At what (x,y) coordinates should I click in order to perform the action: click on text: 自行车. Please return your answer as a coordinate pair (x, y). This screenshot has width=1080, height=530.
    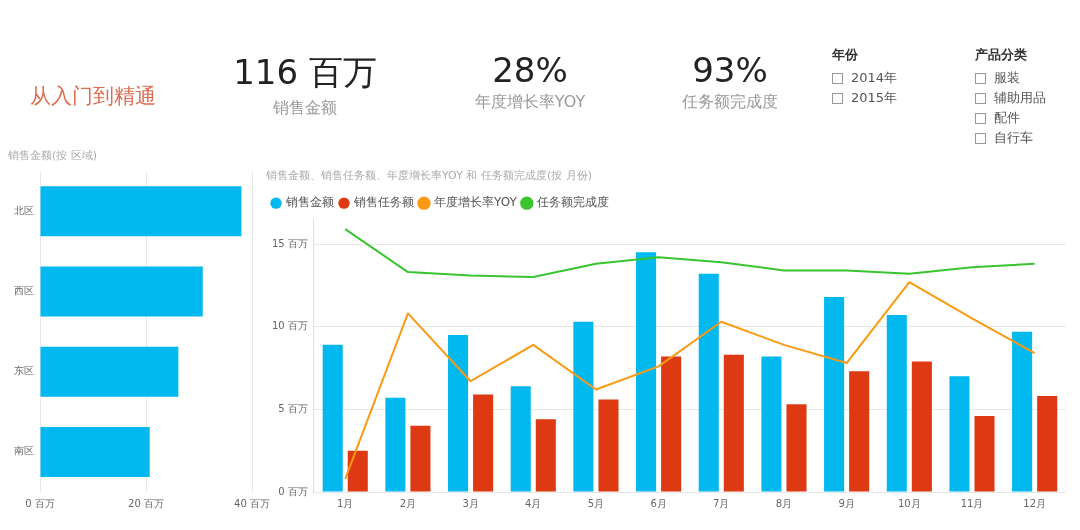
    Looking at the image, I should click on (1013, 138).